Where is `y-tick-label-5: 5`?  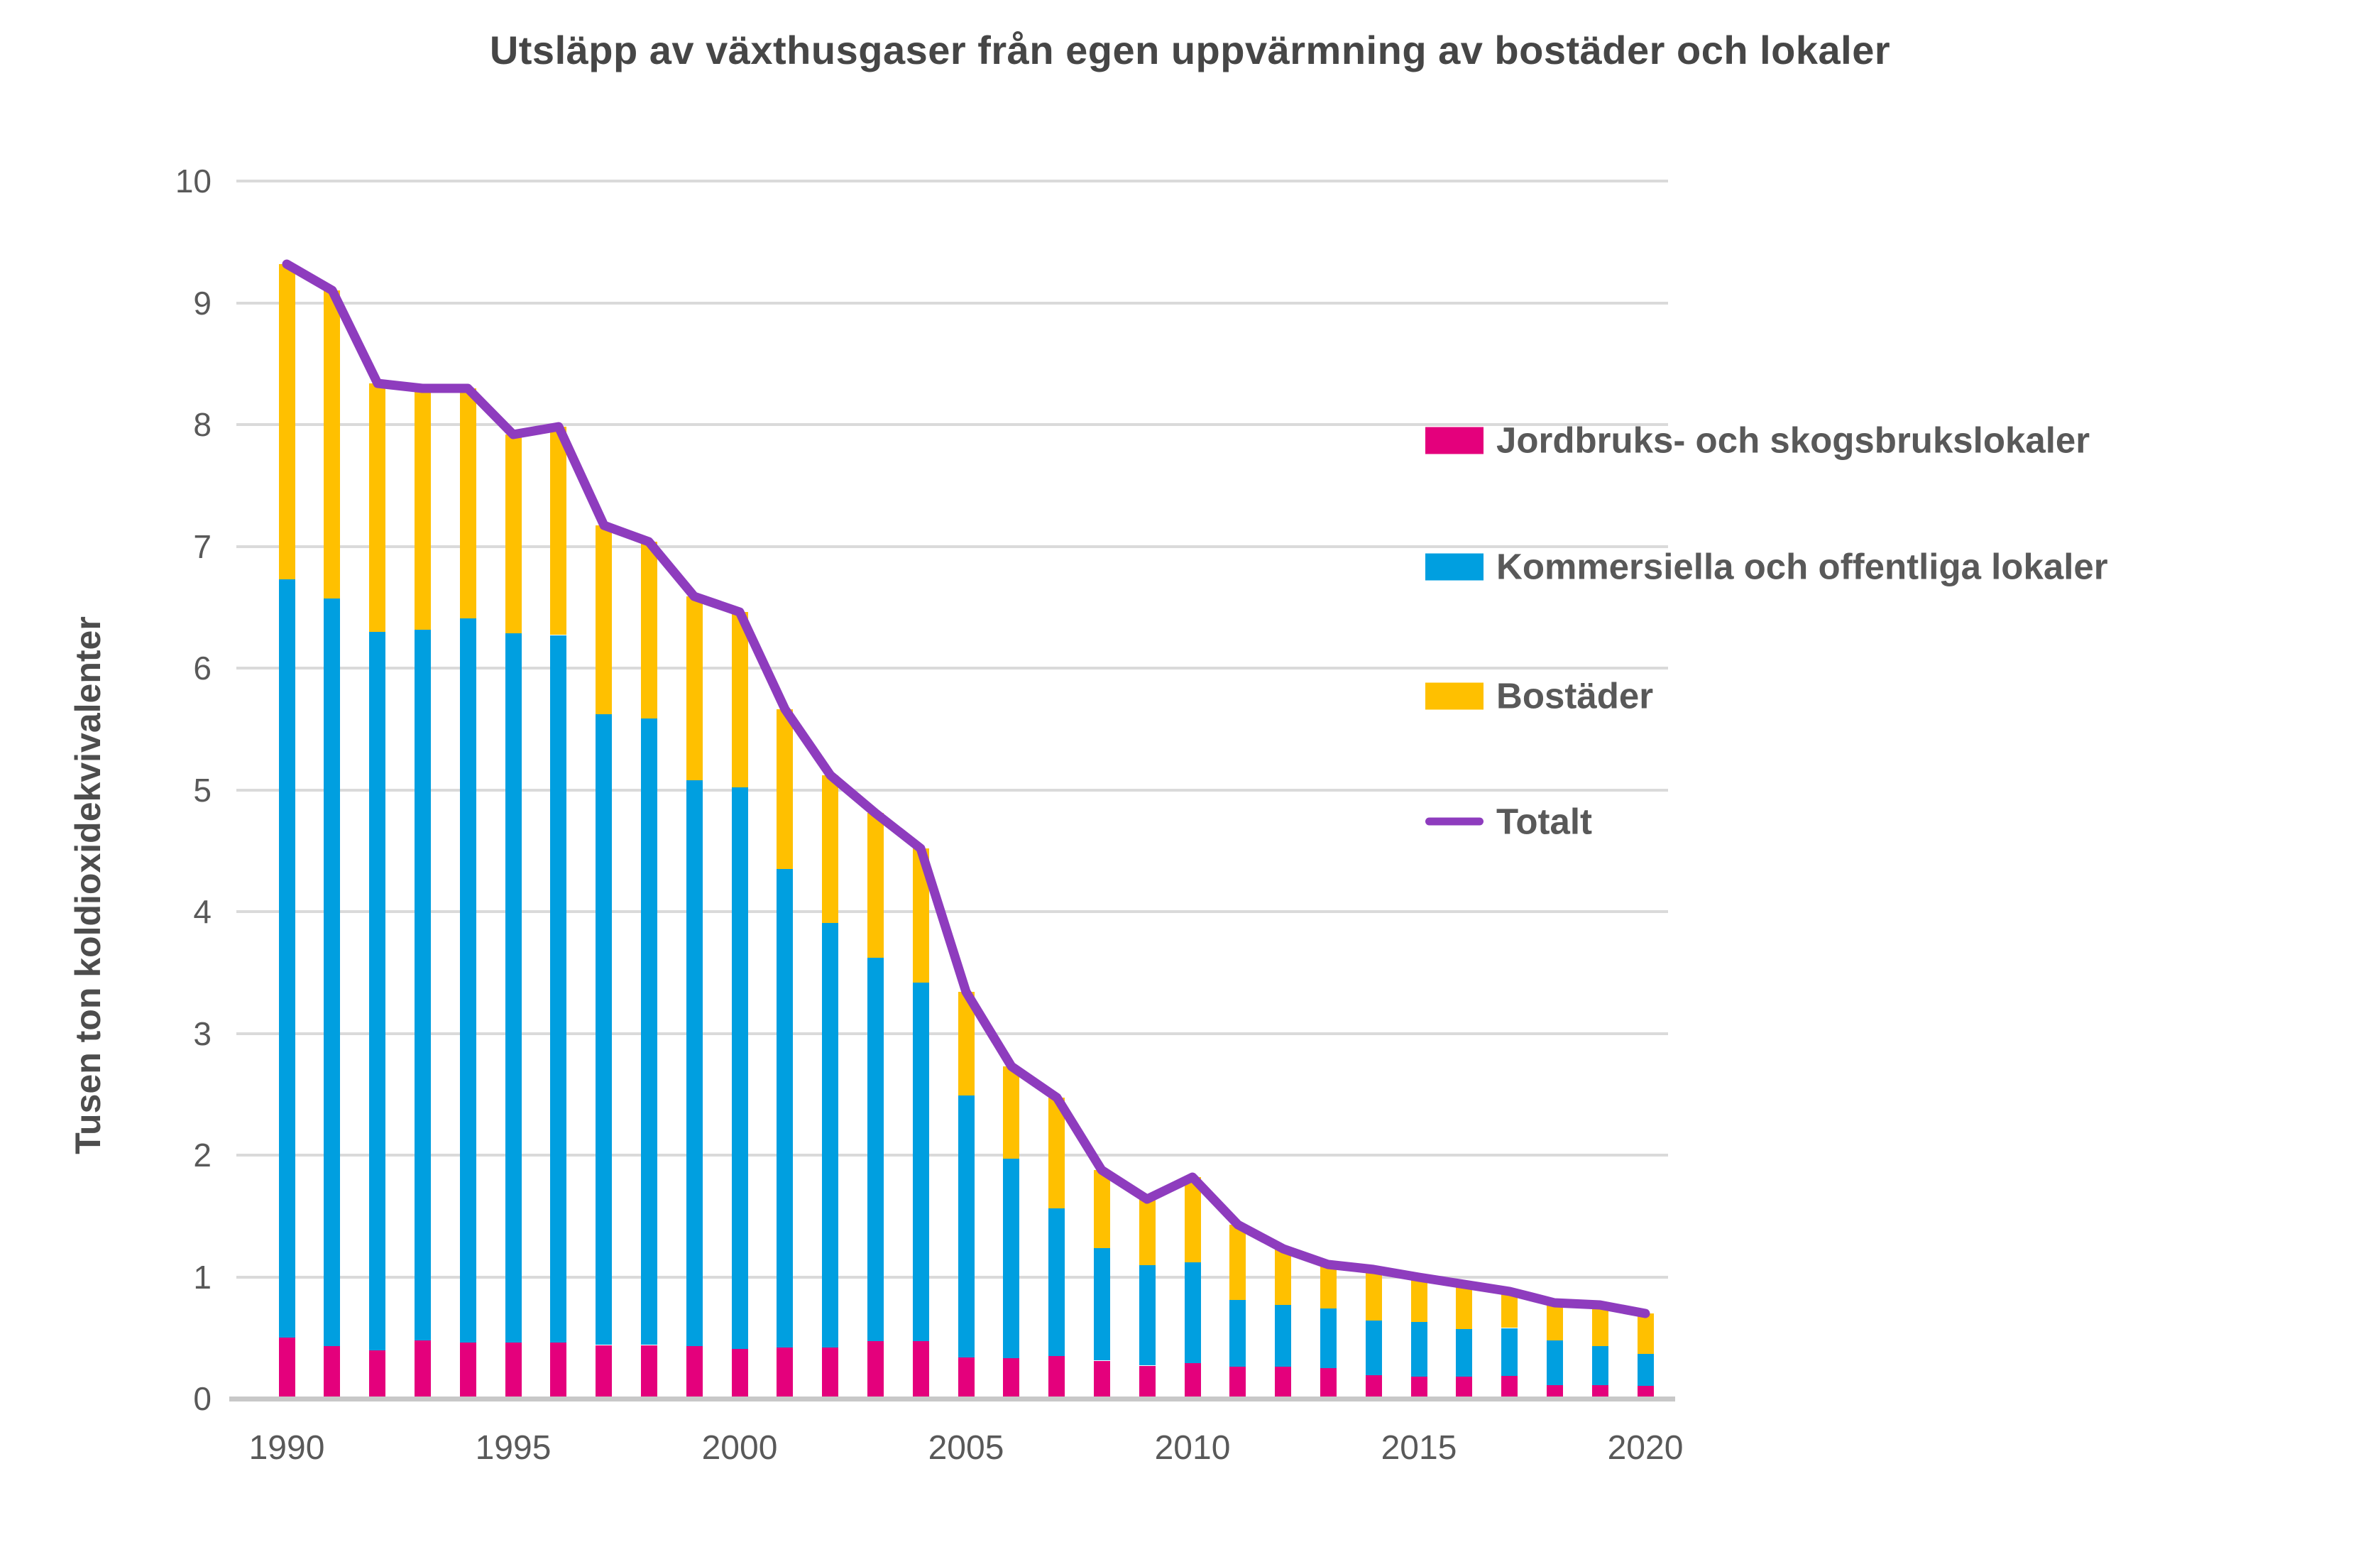
y-tick-label-5: 5 is located at coordinates (202, 790).